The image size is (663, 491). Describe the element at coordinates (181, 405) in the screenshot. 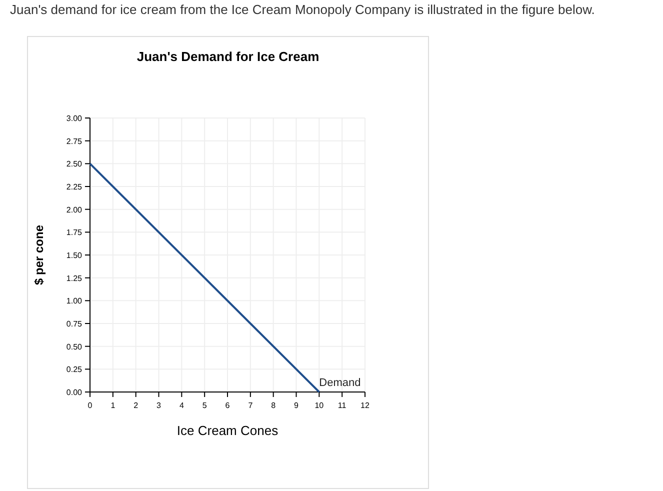

I see `x-tick-label: 4` at that location.